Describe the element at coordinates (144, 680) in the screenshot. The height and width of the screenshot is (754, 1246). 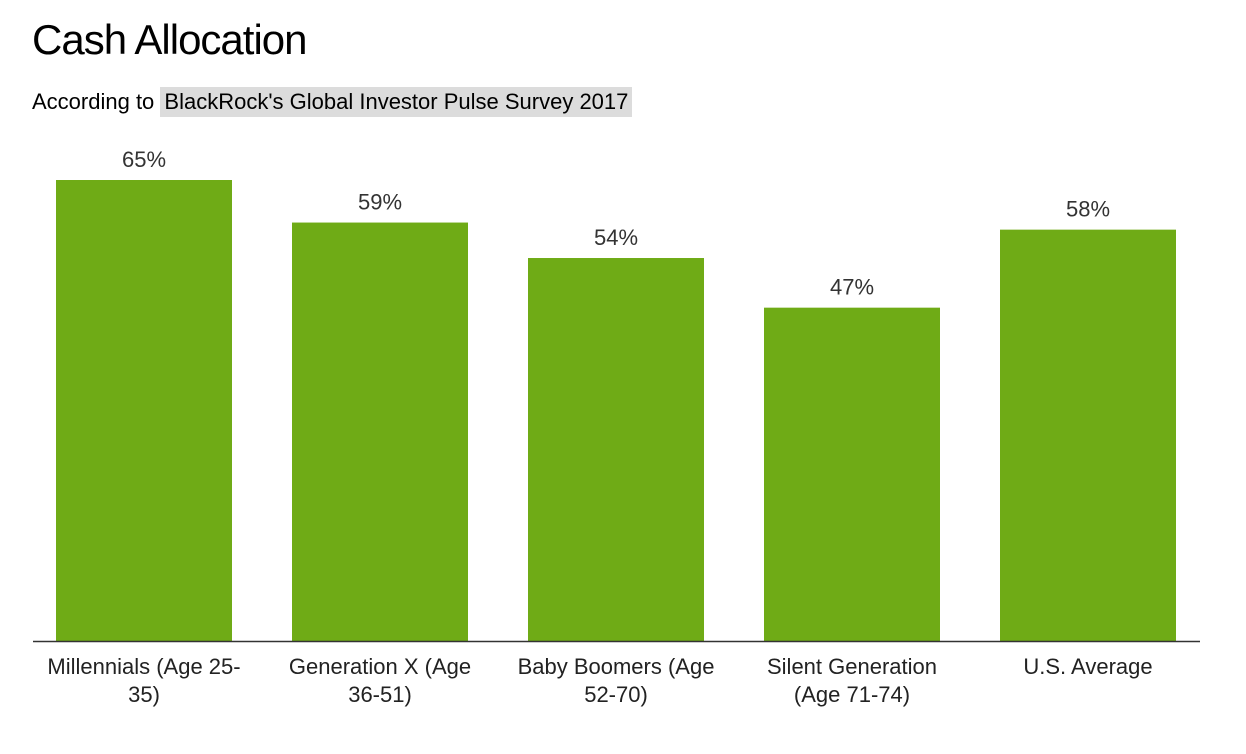
I see `category-label: Millennials (Age 25-35)` at that location.